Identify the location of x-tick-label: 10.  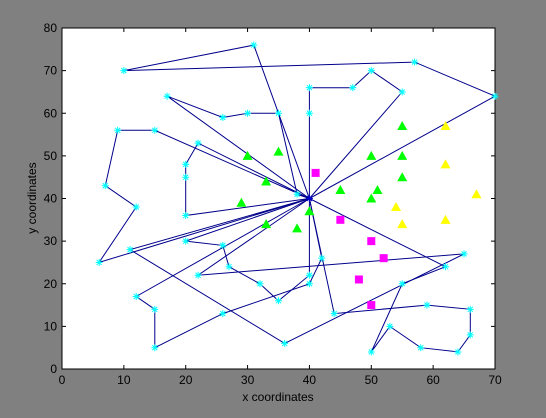
(124, 380).